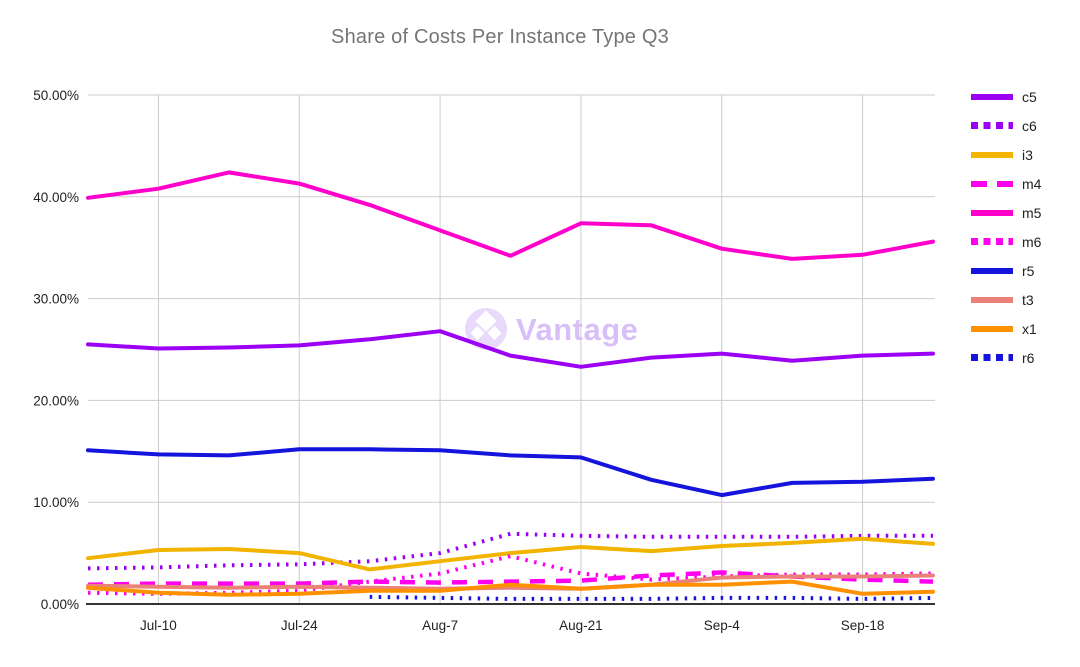 This screenshot has height=667, width=1080. I want to click on legend-item-label: c5, so click(1029, 96).